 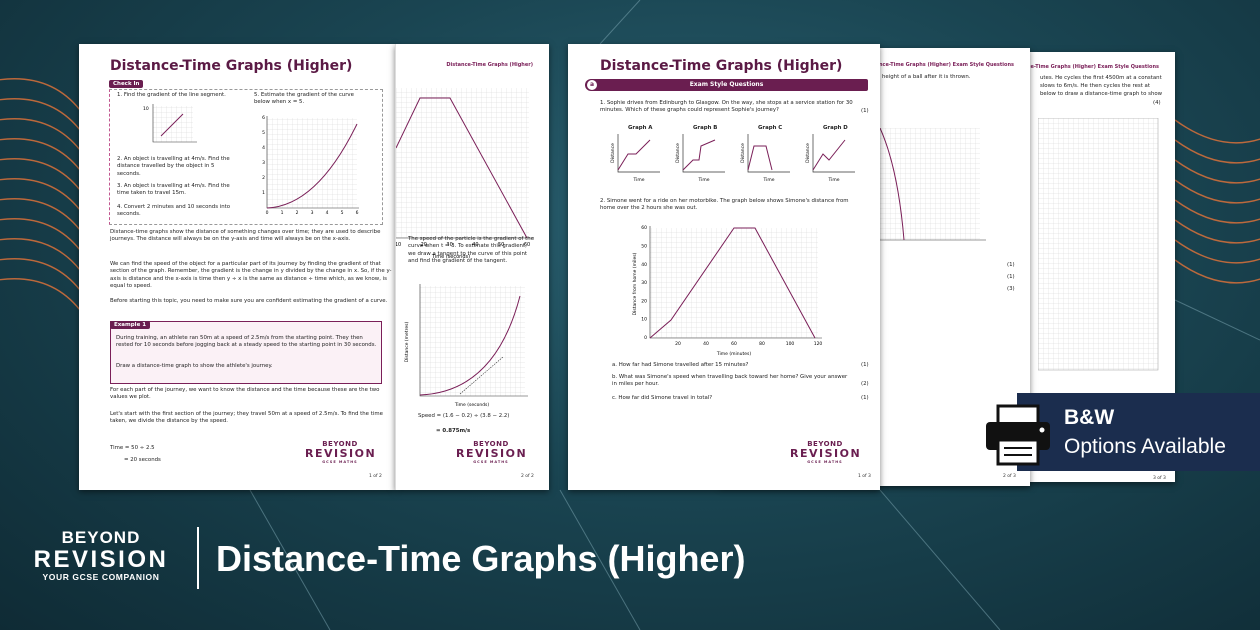 What do you see at coordinates (1009, 476) in the screenshot?
I see `page-number: 2 of 3` at bounding box center [1009, 476].